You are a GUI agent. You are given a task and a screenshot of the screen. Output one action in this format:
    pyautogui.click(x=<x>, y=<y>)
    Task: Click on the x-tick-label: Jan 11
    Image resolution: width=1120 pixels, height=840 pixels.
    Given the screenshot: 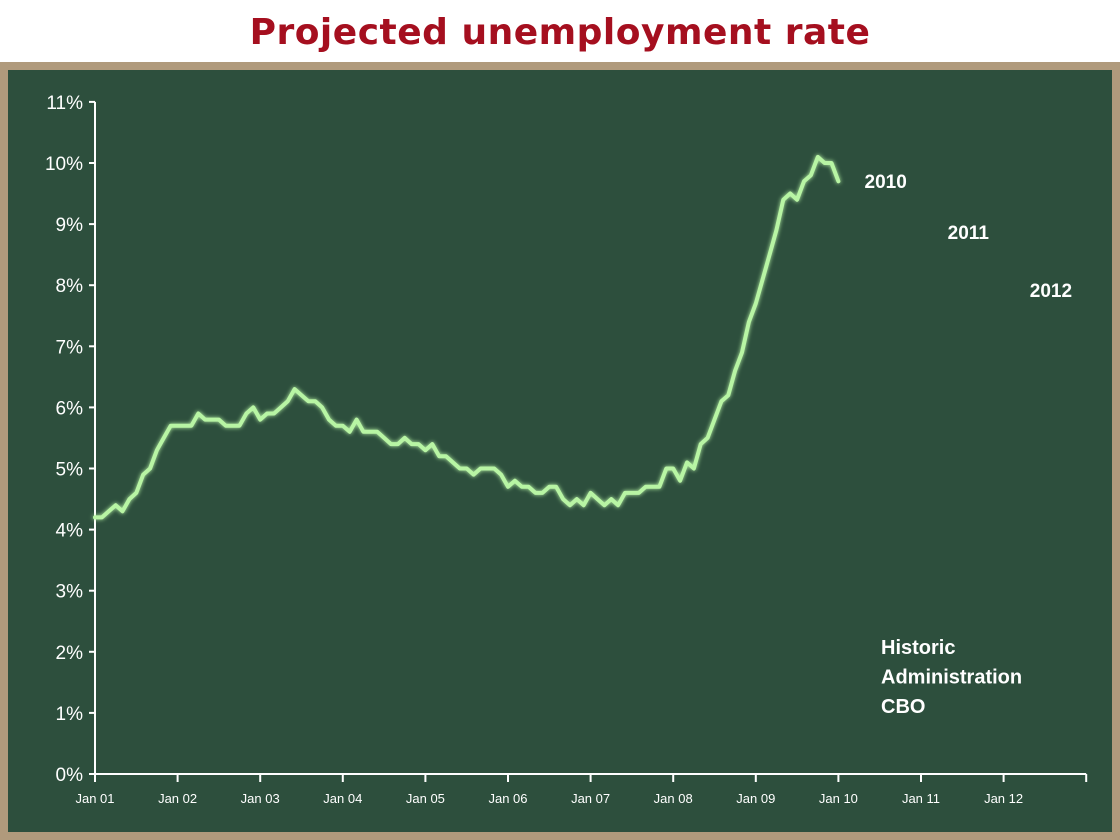 What is the action you would take?
    pyautogui.click(x=921, y=798)
    